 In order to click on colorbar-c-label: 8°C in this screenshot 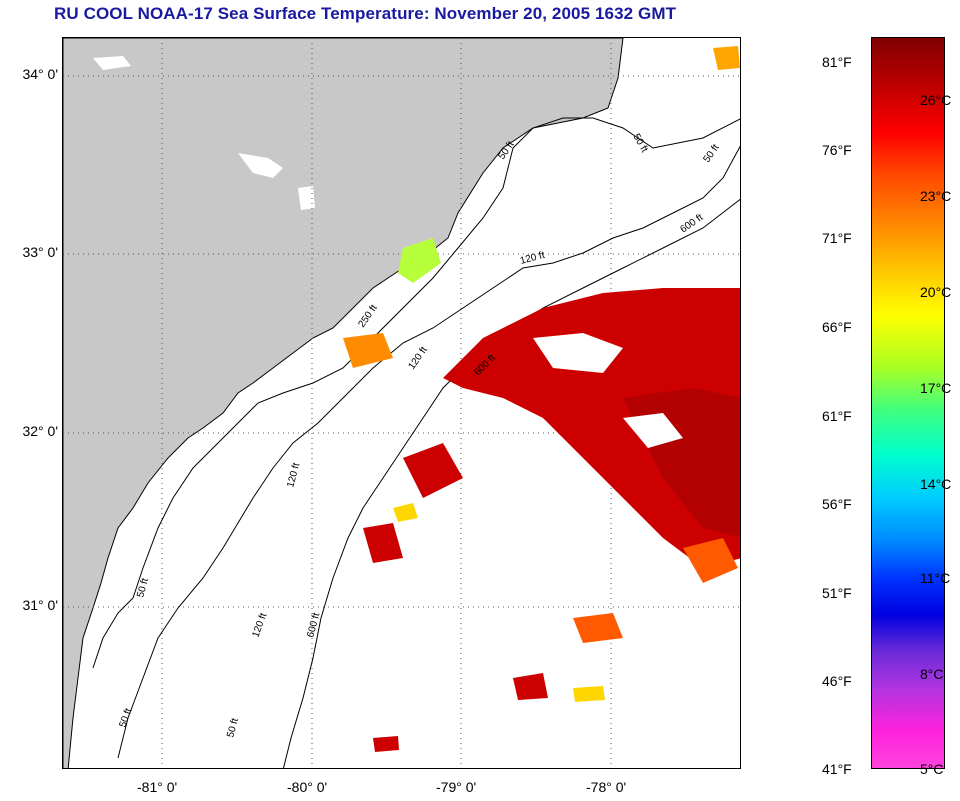, I will do `click(932, 674)`.